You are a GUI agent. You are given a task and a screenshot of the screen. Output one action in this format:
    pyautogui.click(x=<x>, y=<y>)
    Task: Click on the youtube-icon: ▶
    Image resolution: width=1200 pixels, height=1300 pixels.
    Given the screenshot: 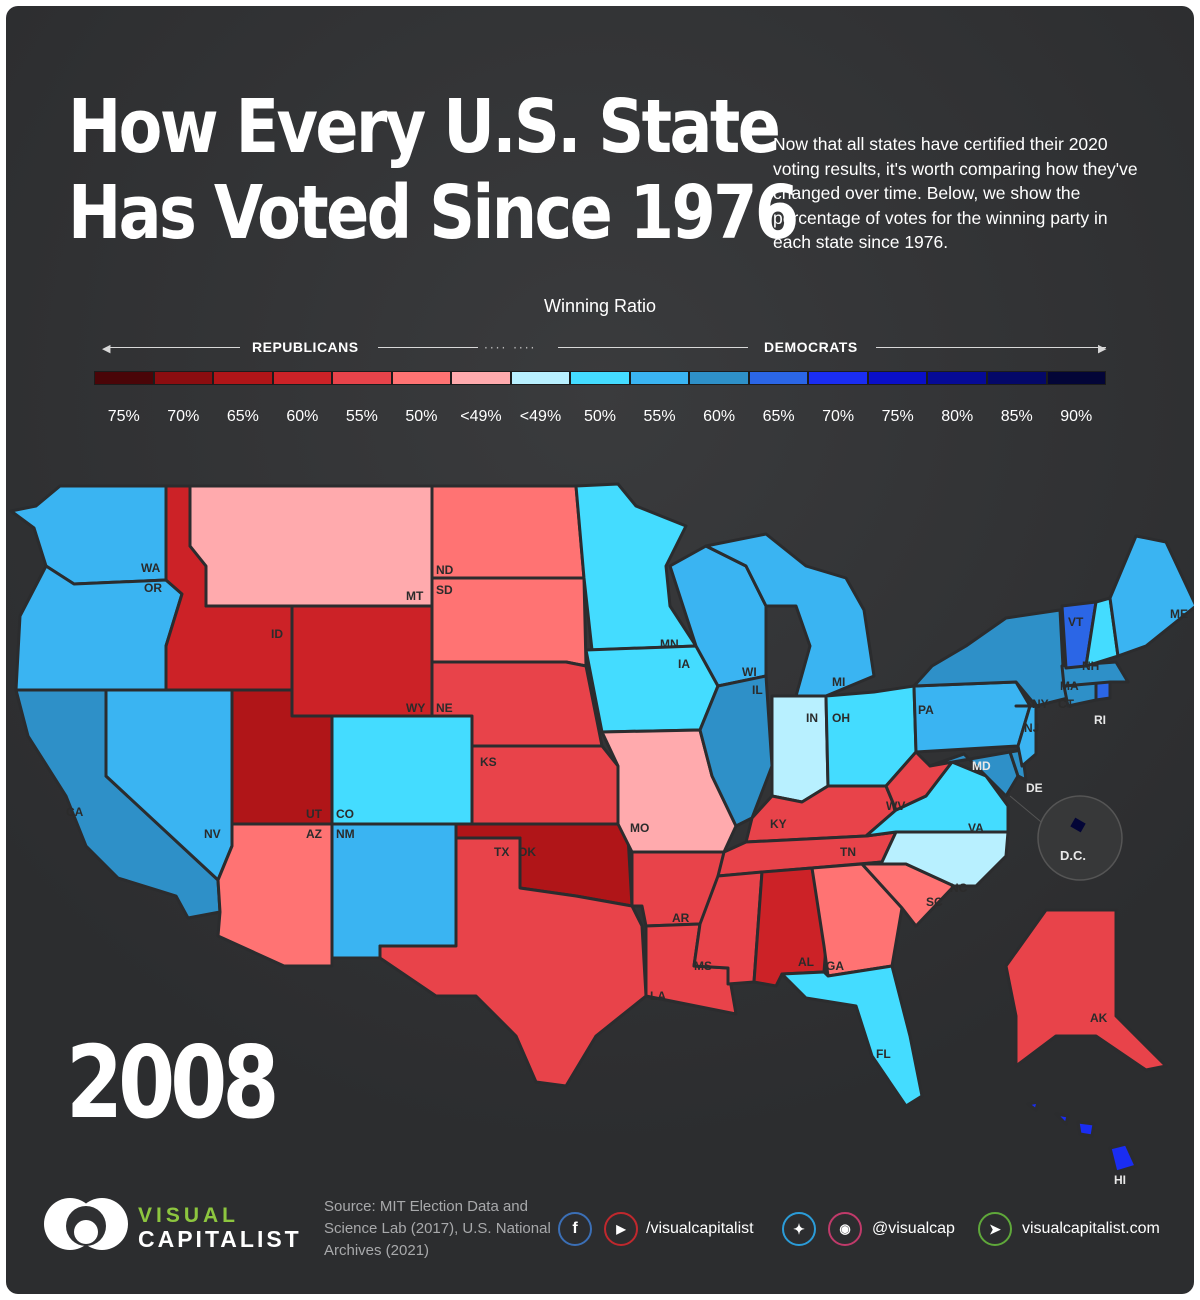 What is the action you would take?
    pyautogui.click(x=621, y=1229)
    